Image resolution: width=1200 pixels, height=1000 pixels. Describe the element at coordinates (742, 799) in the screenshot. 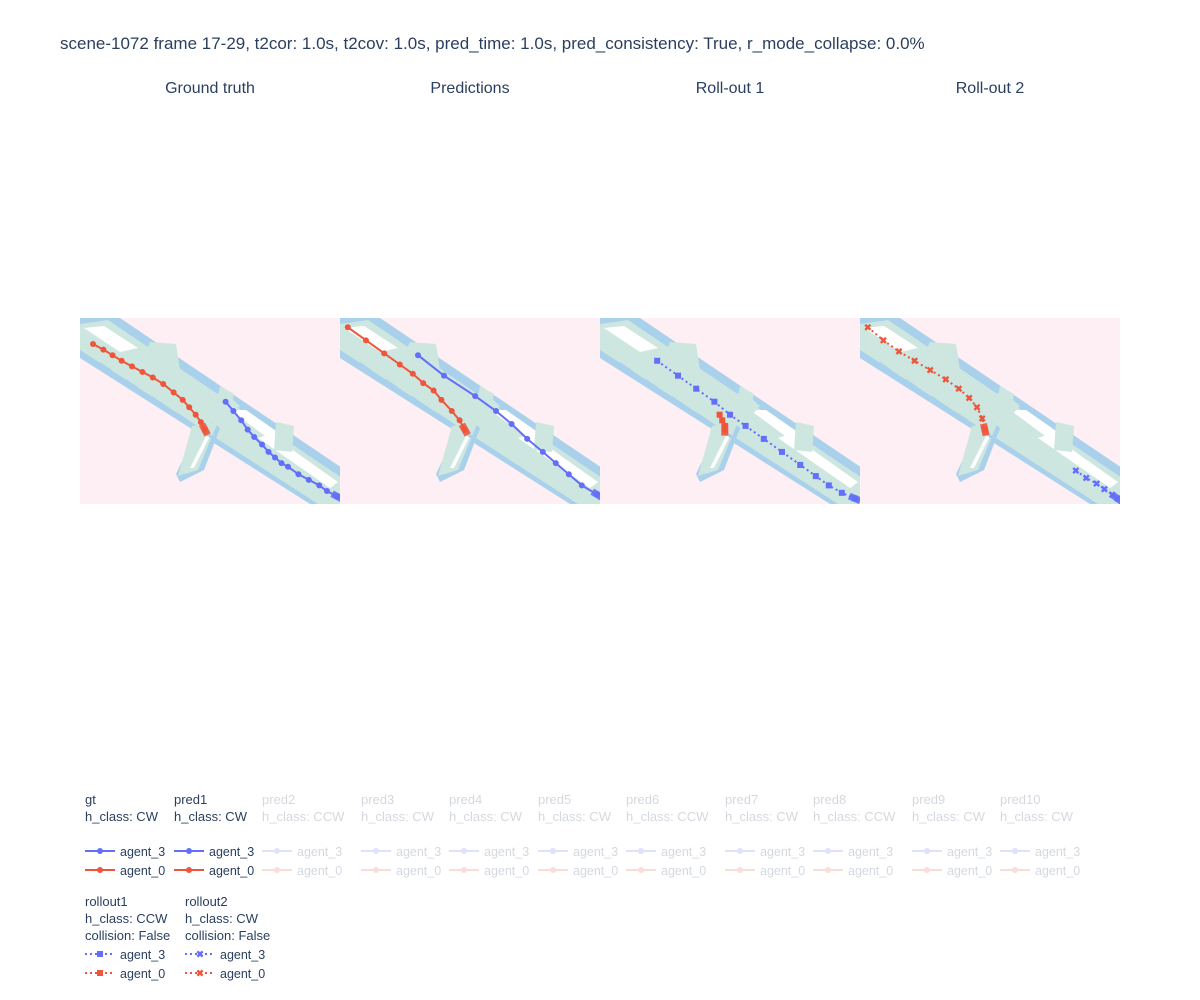

I see `legend-group-title: pred7` at that location.